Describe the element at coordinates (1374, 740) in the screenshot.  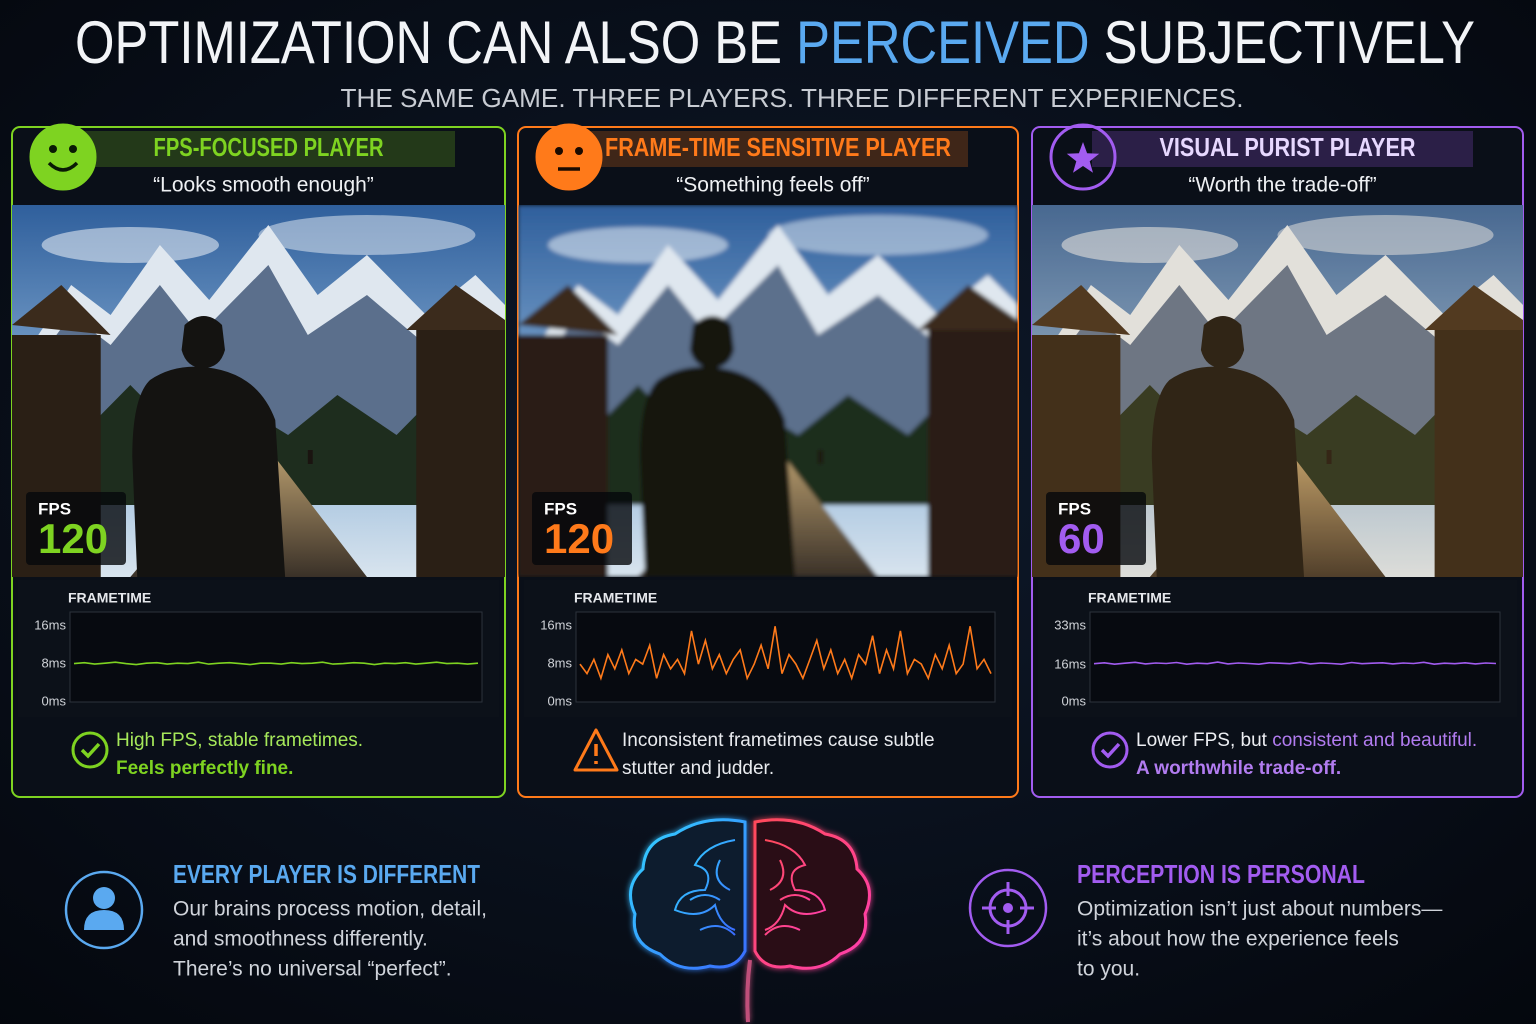
I see `text-segment: consistent and beautiful.` at that location.